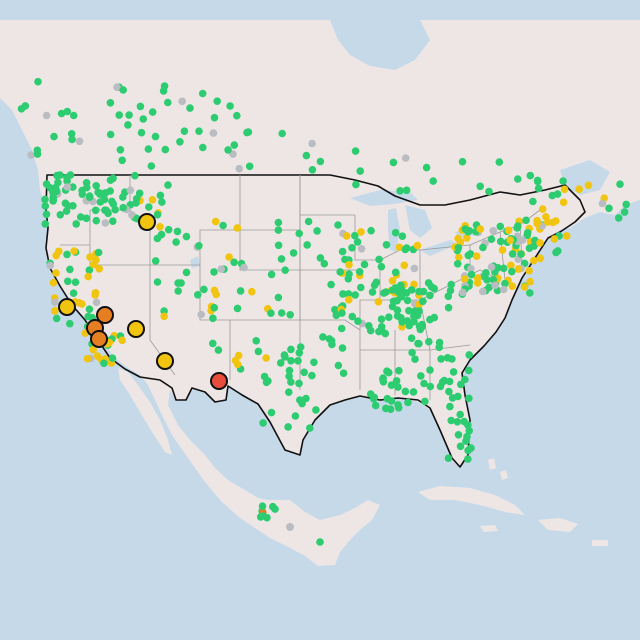 This screenshot has width=640, height=640. I want to click on sensor-marker-large-unhealthy, so click(219, 381).